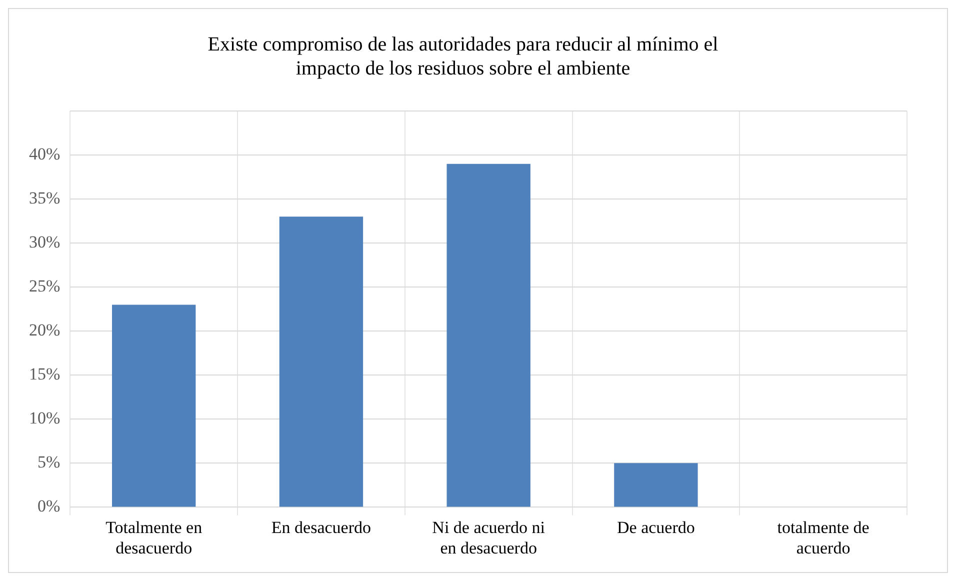  What do you see at coordinates (463, 56) in the screenshot?
I see `chart-title: Existe compromiso de las autoridades para reducir al mínimo el impacto de los residuos sobre el ambiente` at bounding box center [463, 56].